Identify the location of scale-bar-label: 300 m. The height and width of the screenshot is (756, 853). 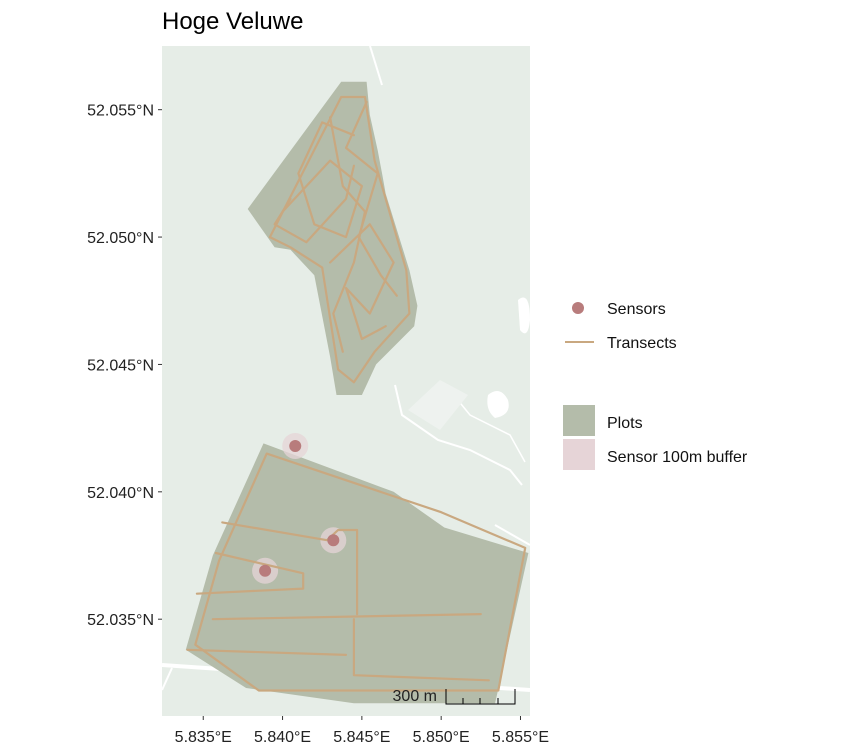
(415, 696).